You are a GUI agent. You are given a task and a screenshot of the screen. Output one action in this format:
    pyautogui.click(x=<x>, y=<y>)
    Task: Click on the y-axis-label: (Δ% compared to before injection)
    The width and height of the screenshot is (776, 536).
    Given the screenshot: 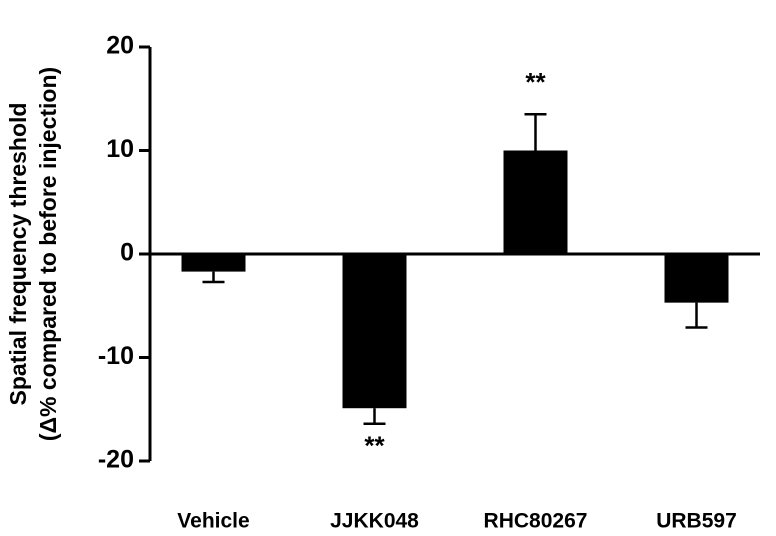 What is the action you would take?
    pyautogui.click(x=48, y=254)
    